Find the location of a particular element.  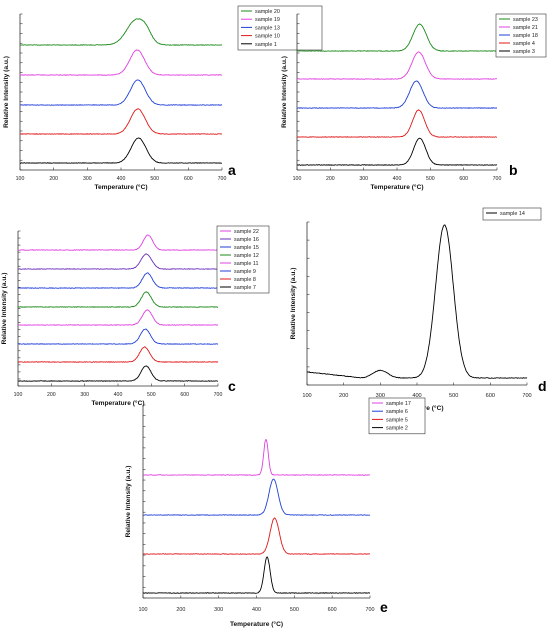

legend-label: sample 10 is located at coordinates (267, 37).